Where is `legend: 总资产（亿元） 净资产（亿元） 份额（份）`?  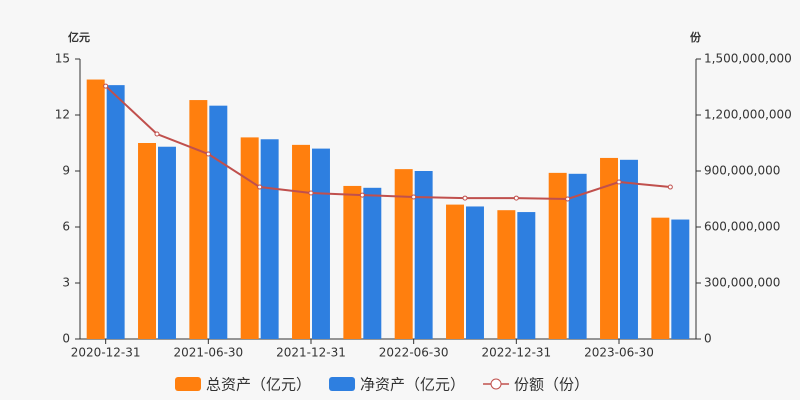 legend: 总资产（亿元） 净资产（亿元） 份额（份） is located at coordinates (382, 385).